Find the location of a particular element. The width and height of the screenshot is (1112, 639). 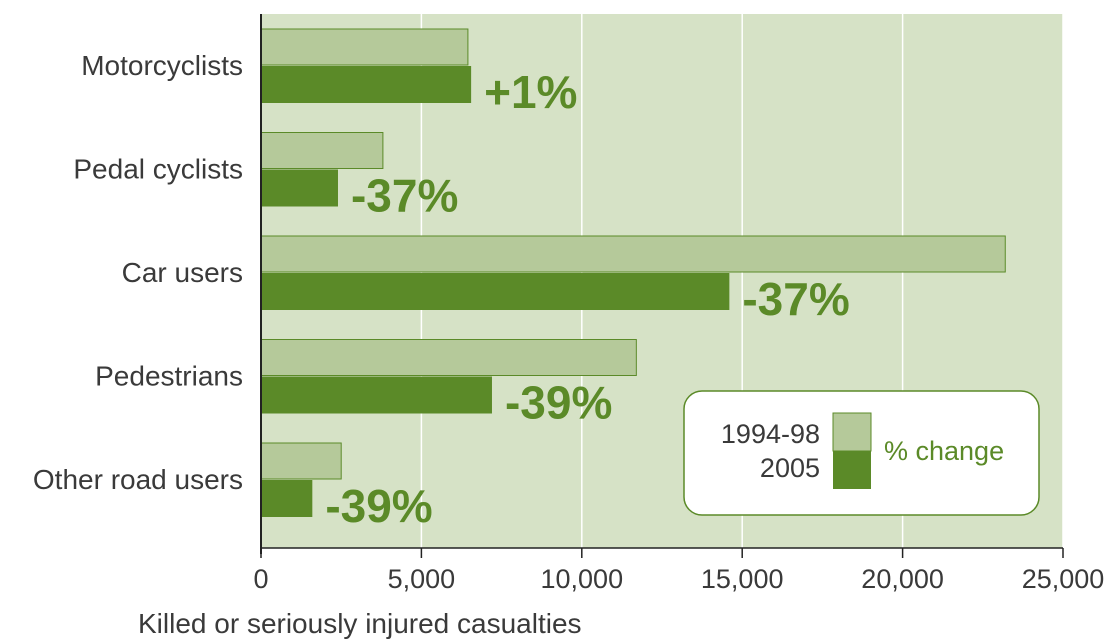

change-label-other-road-users: -39% is located at coordinates (378, 506).